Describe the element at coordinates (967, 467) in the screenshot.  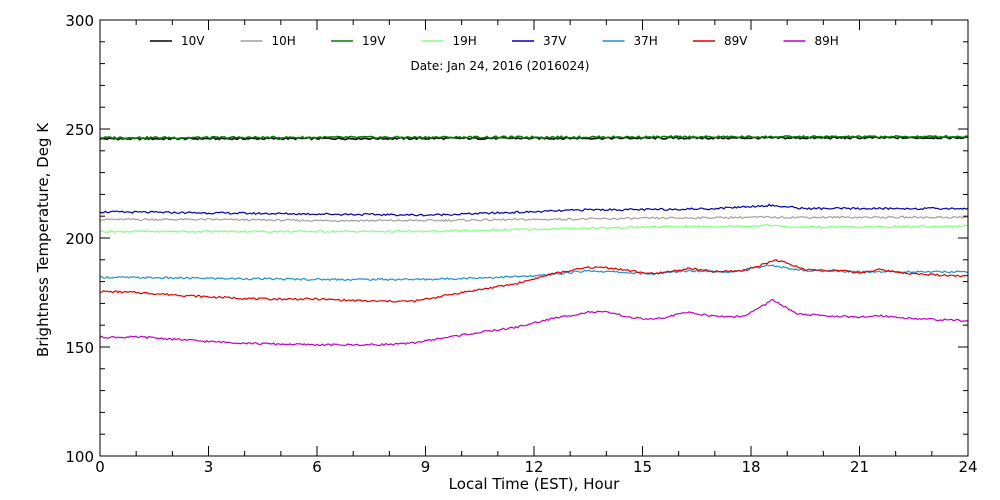
I see `x-tick-label: 24` at that location.